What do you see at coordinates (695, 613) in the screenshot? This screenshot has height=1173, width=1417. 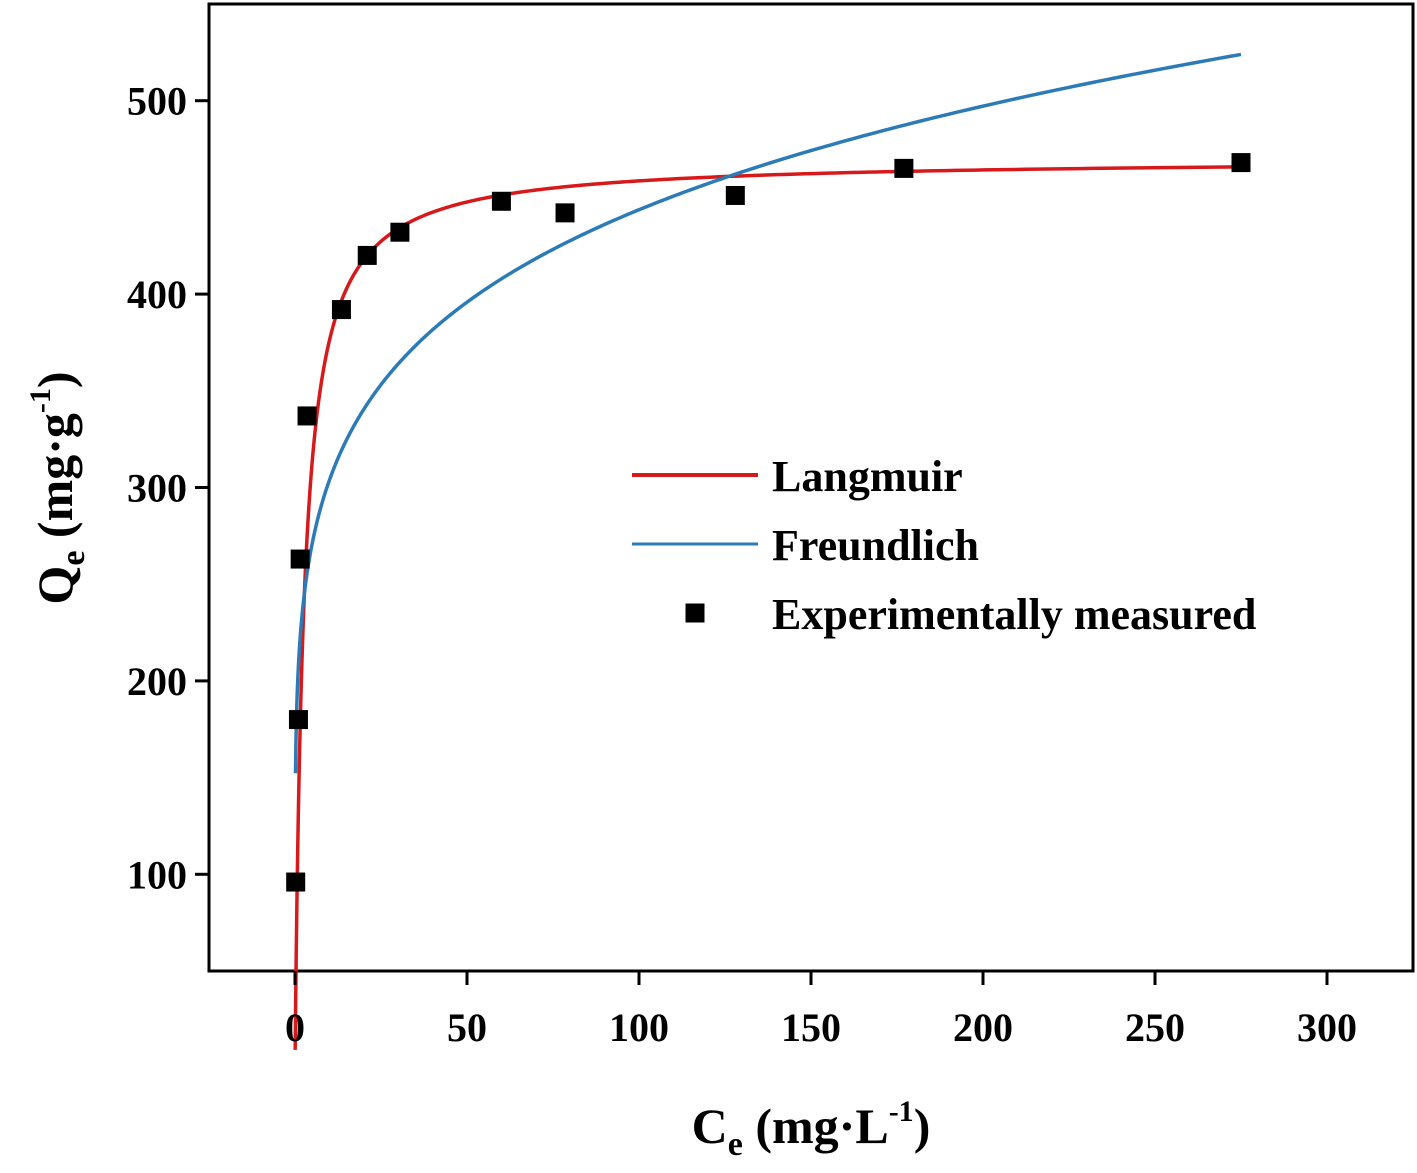 I see `legend-swatch-experimentally-measured` at bounding box center [695, 613].